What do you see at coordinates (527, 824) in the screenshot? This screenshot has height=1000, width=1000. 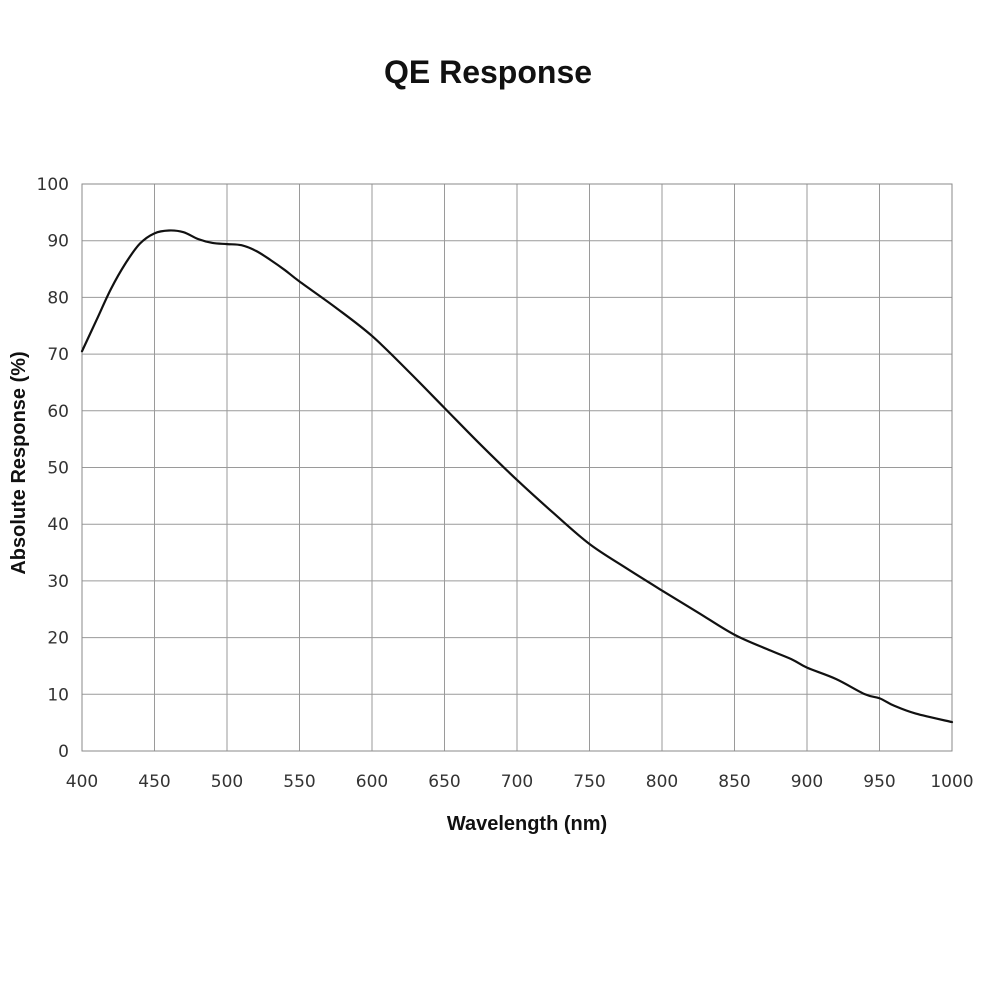 I see `x-axis-label: Wavelength (nm)` at bounding box center [527, 824].